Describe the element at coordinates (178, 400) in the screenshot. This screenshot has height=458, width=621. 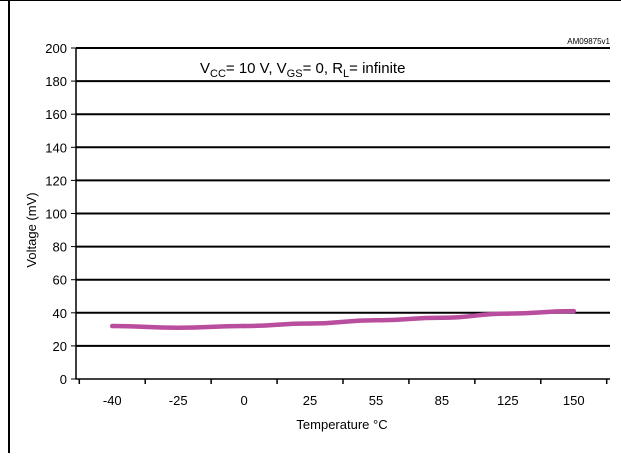
I see `x-tick-label--25: -25` at that location.